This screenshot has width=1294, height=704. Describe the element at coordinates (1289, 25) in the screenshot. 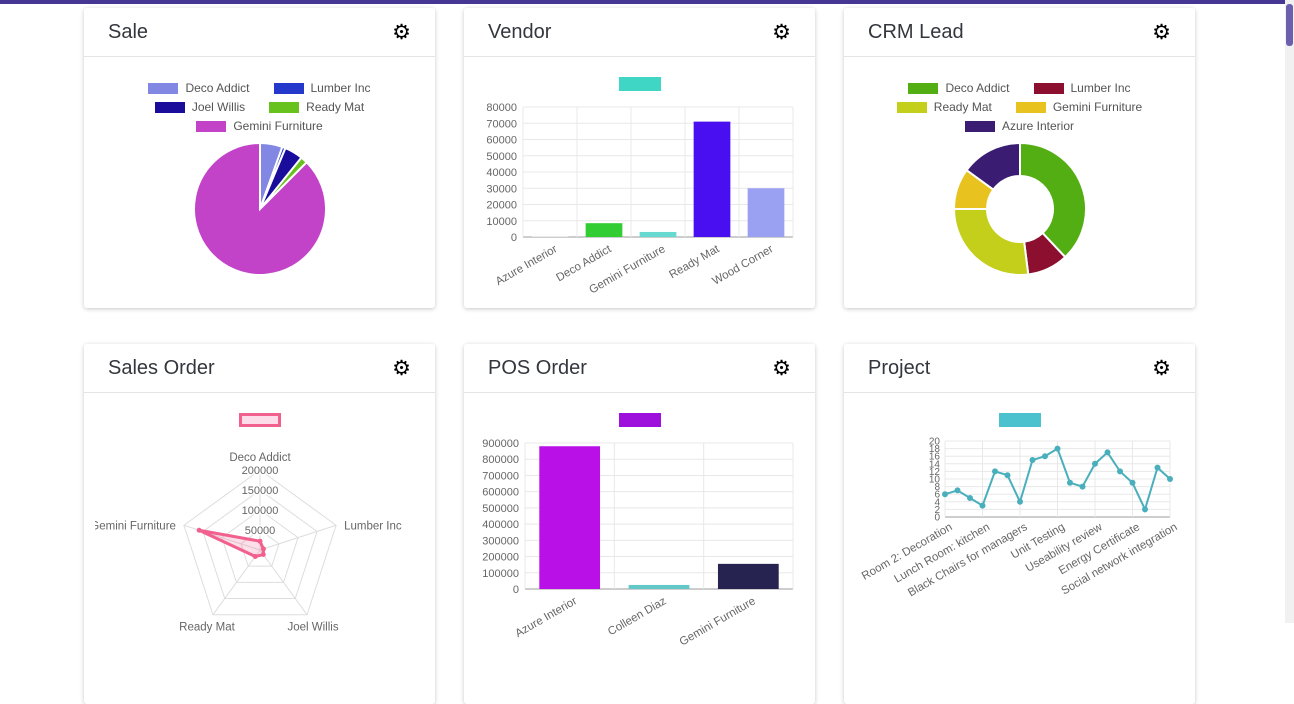

I see `scrollbar-thumb` at that location.